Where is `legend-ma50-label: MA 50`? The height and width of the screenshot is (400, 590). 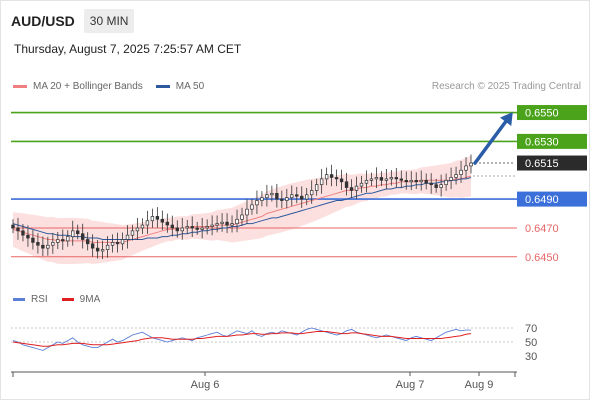 legend-ma50-label: MA 50 is located at coordinates (190, 86).